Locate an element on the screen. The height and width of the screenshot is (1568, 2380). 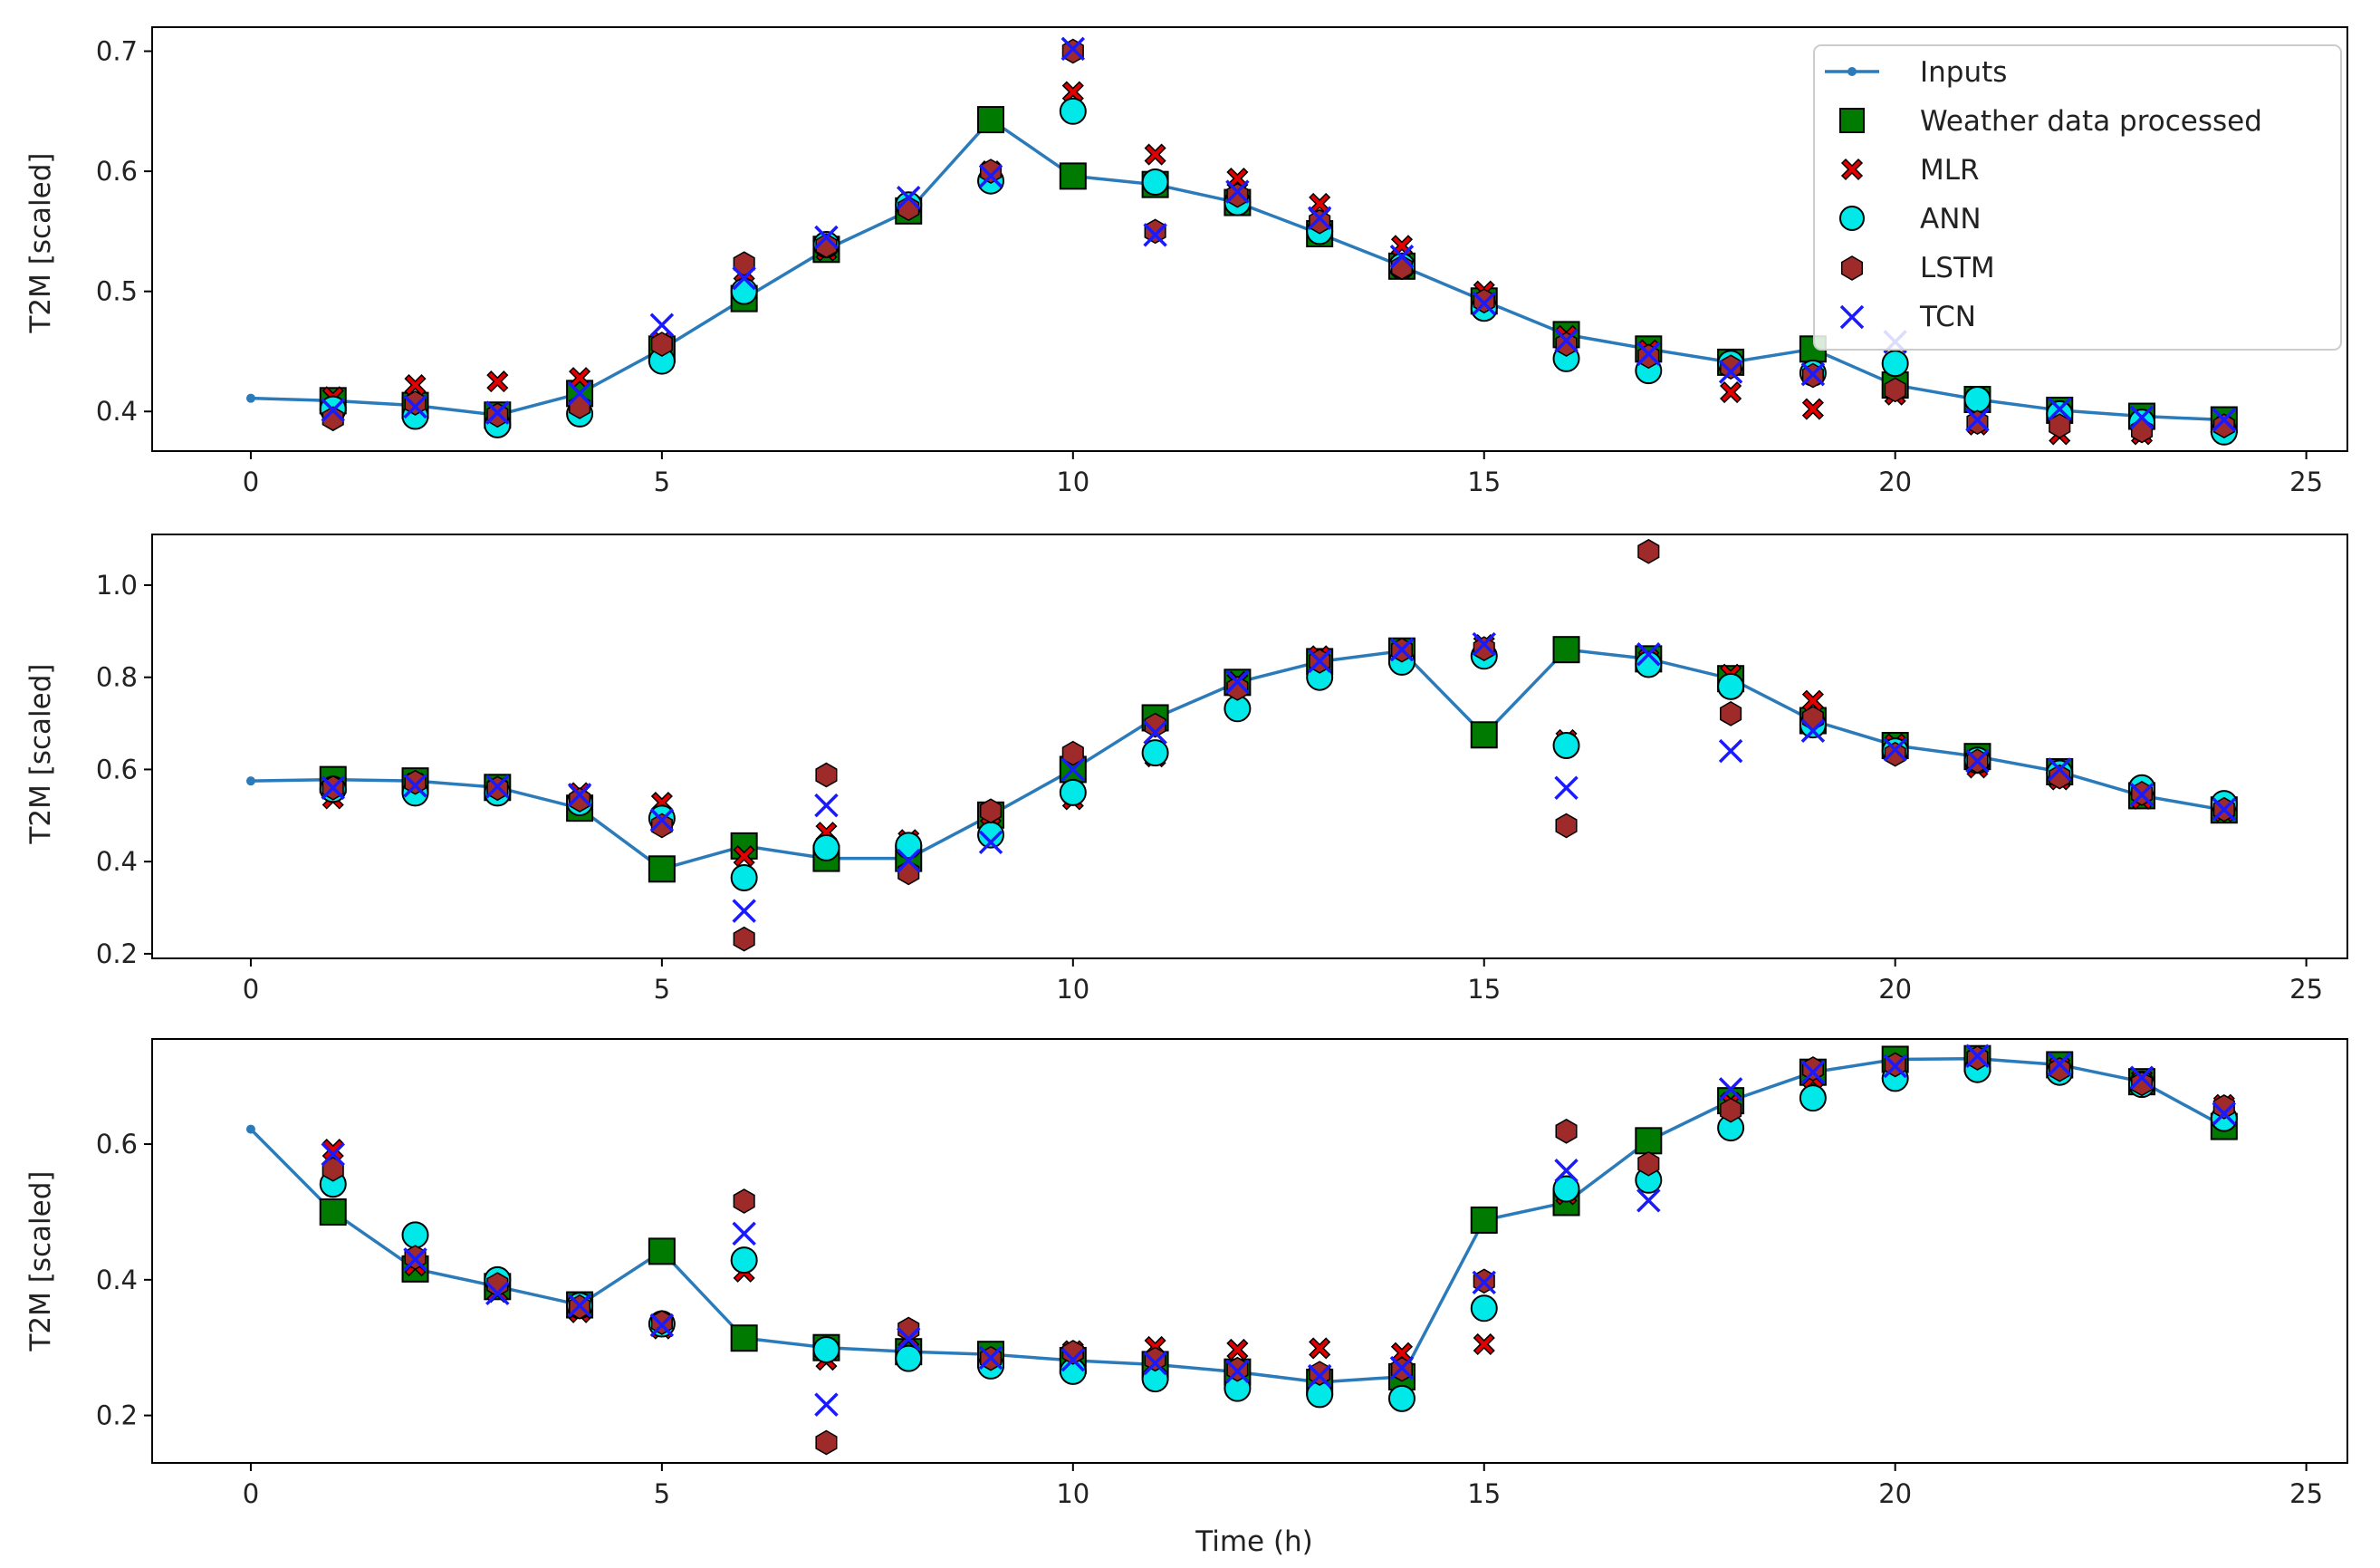
legend-entry-ann: ANN is located at coordinates (1911, 219).